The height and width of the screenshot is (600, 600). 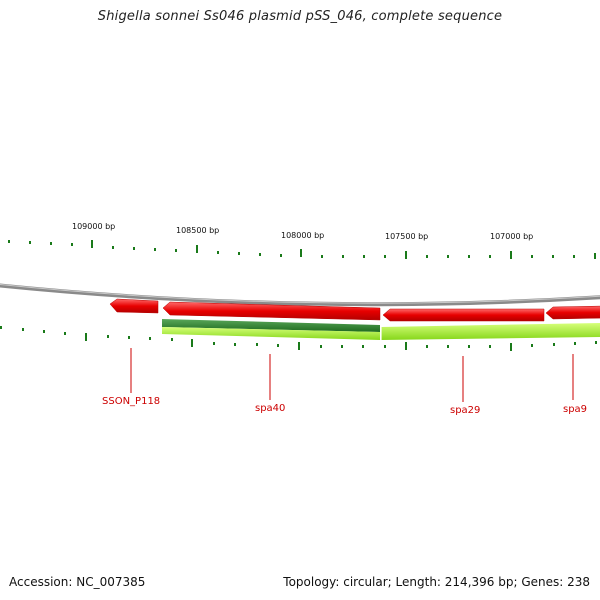 What do you see at coordinates (131, 401) in the screenshot?
I see `gene-label-sson-p118: SSON_P118` at bounding box center [131, 401].